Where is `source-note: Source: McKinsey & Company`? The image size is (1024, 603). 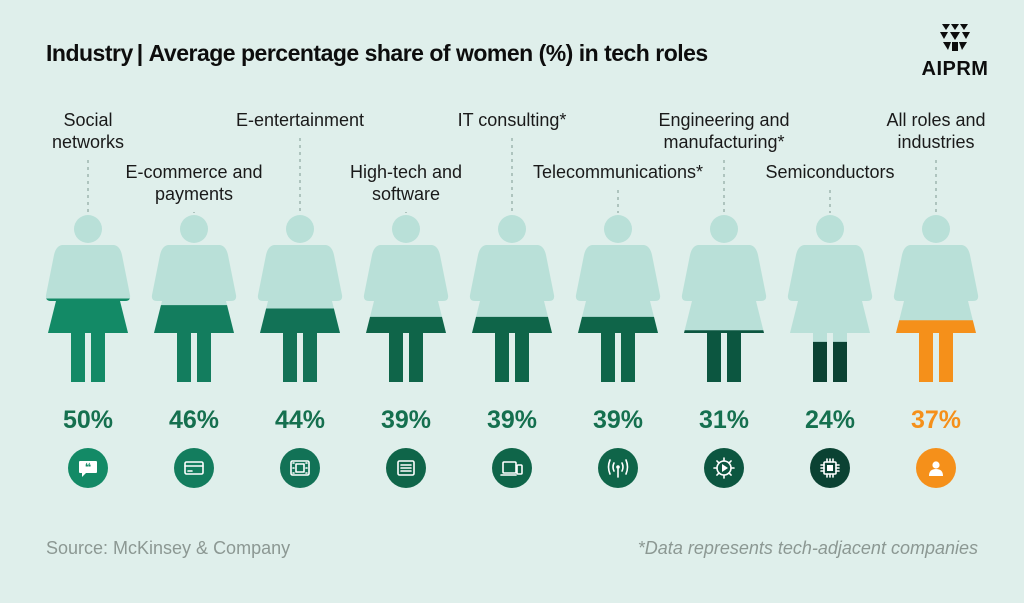
source-note: Source: McKinsey & Company is located at coordinates (168, 548).